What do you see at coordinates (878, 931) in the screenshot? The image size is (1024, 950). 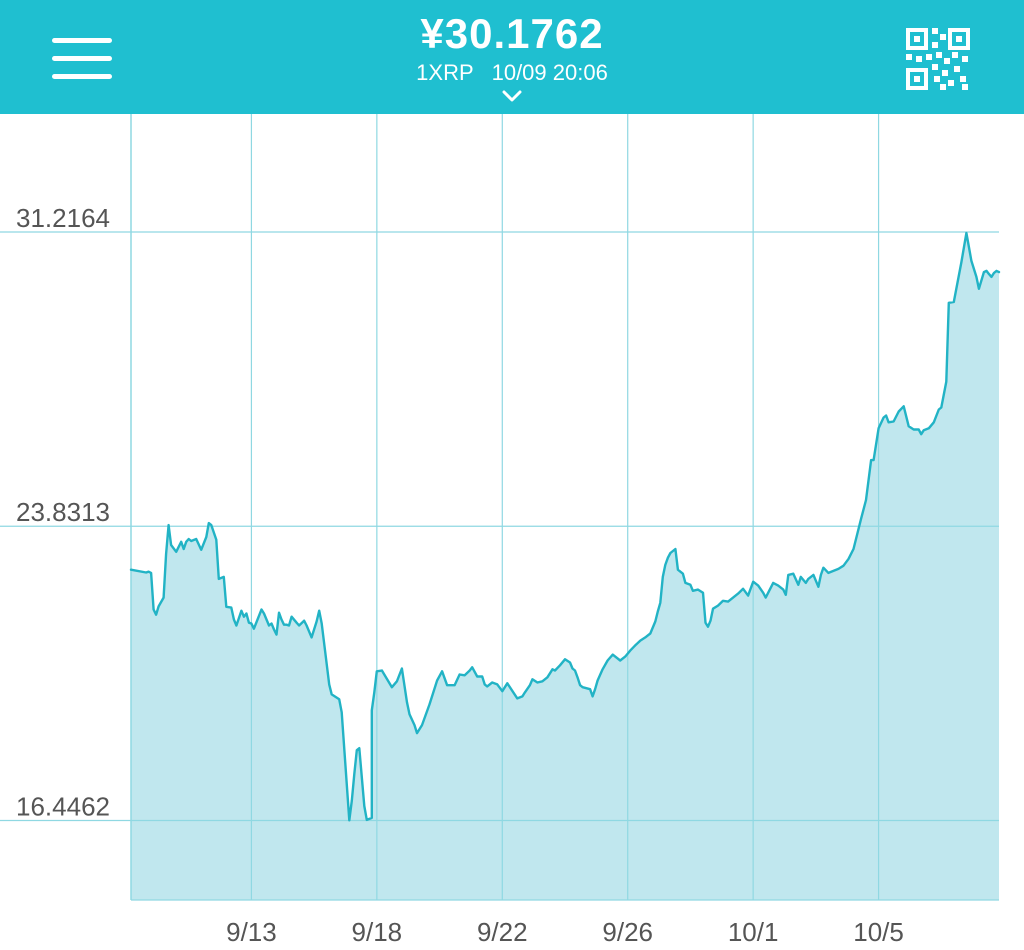 I see `x-tick-label: 10/5` at bounding box center [878, 931].